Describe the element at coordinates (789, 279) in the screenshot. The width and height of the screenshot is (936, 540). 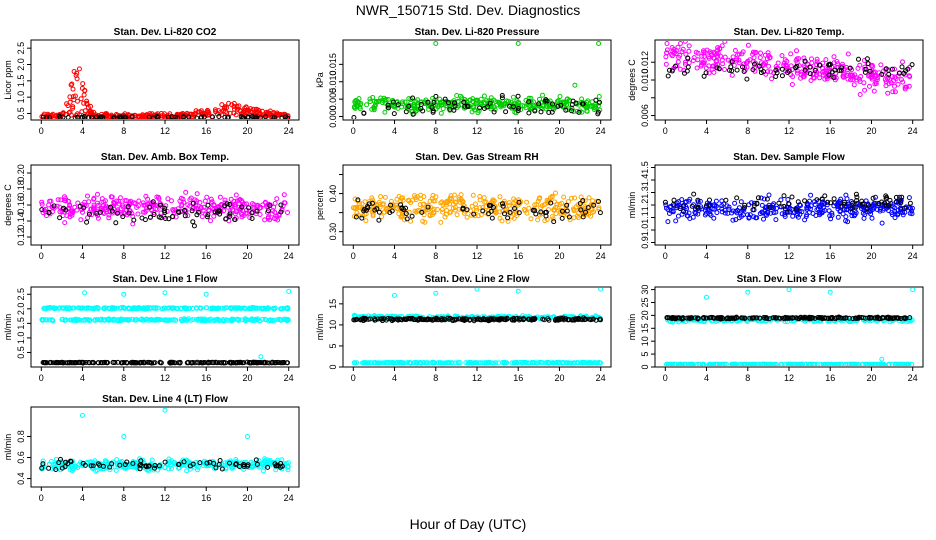
I see `panel-title: Stan. Dev. Line 3 Flow` at that location.